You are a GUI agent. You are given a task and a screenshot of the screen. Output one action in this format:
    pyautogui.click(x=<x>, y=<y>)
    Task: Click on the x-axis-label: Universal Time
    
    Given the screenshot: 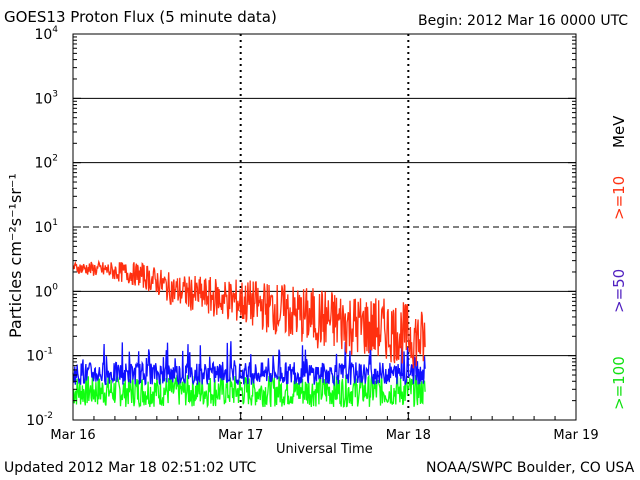 What is the action you would take?
    pyautogui.click(x=324, y=449)
    